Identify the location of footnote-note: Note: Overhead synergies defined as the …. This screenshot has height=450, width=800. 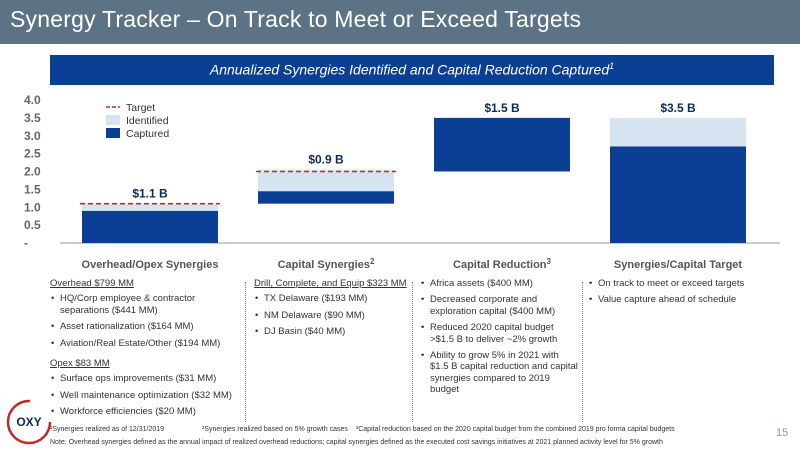
(356, 442).